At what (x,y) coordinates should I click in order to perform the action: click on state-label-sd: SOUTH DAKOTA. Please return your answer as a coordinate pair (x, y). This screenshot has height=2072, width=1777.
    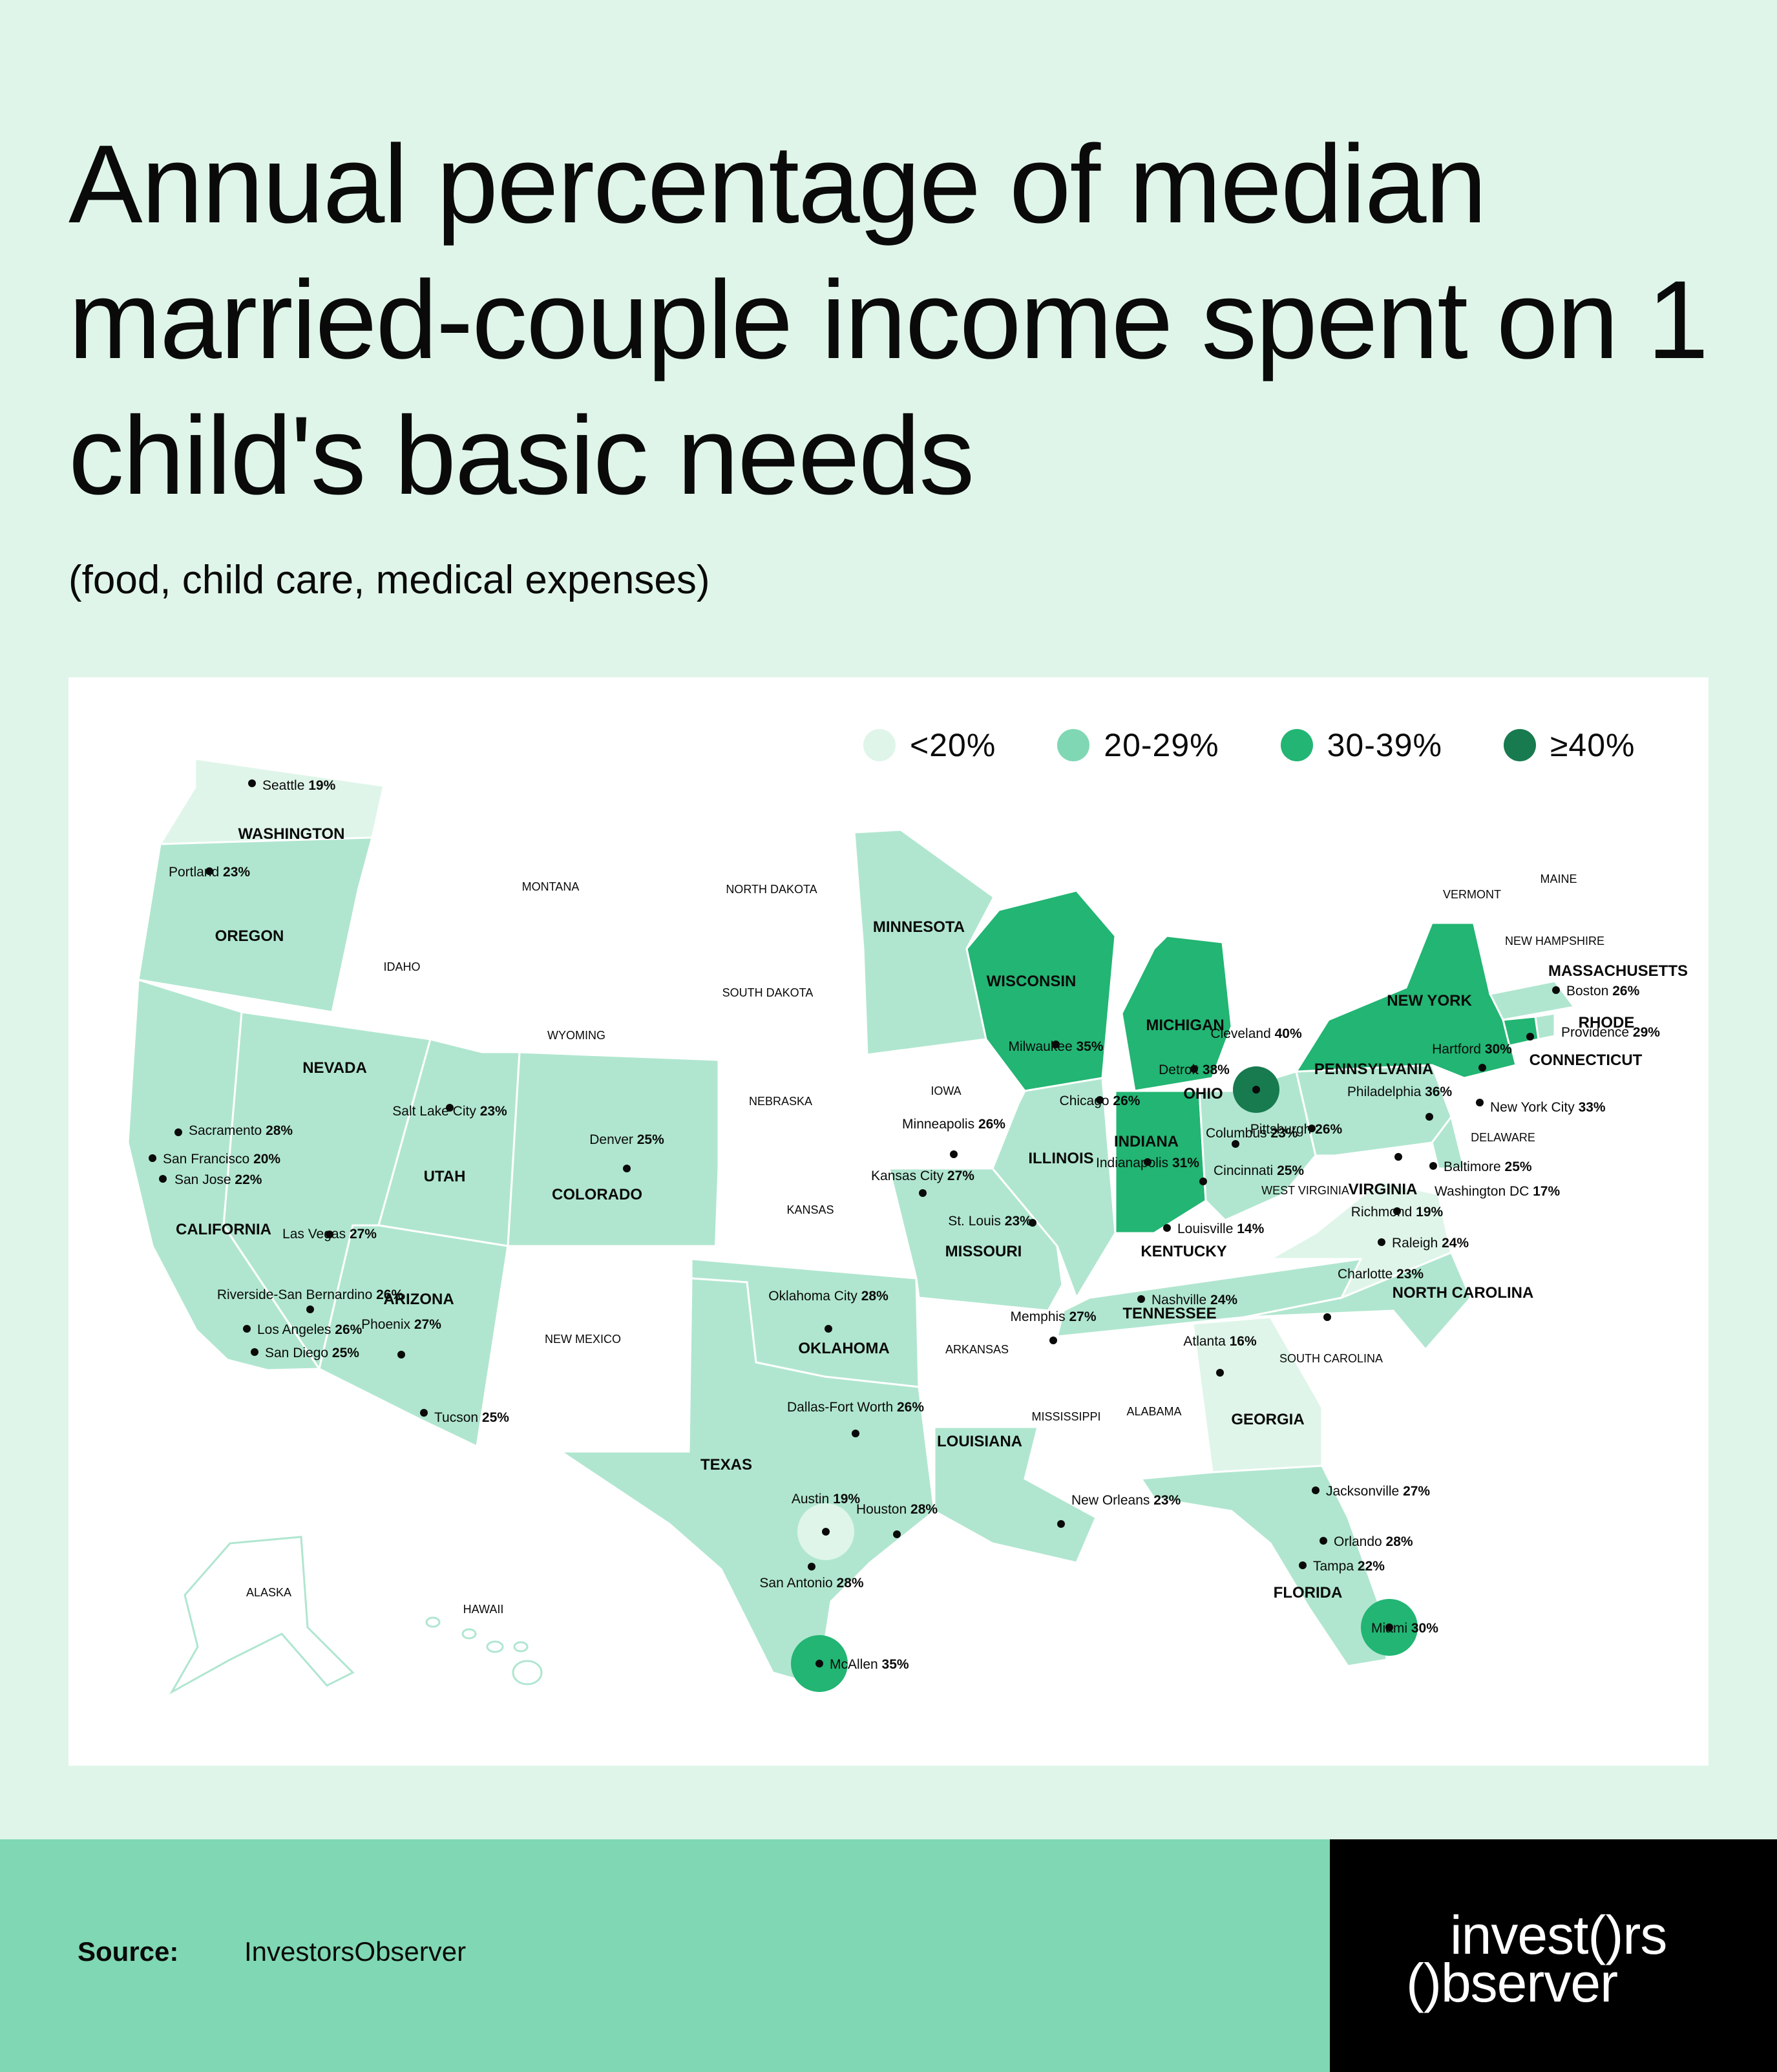
    Looking at the image, I should click on (768, 992).